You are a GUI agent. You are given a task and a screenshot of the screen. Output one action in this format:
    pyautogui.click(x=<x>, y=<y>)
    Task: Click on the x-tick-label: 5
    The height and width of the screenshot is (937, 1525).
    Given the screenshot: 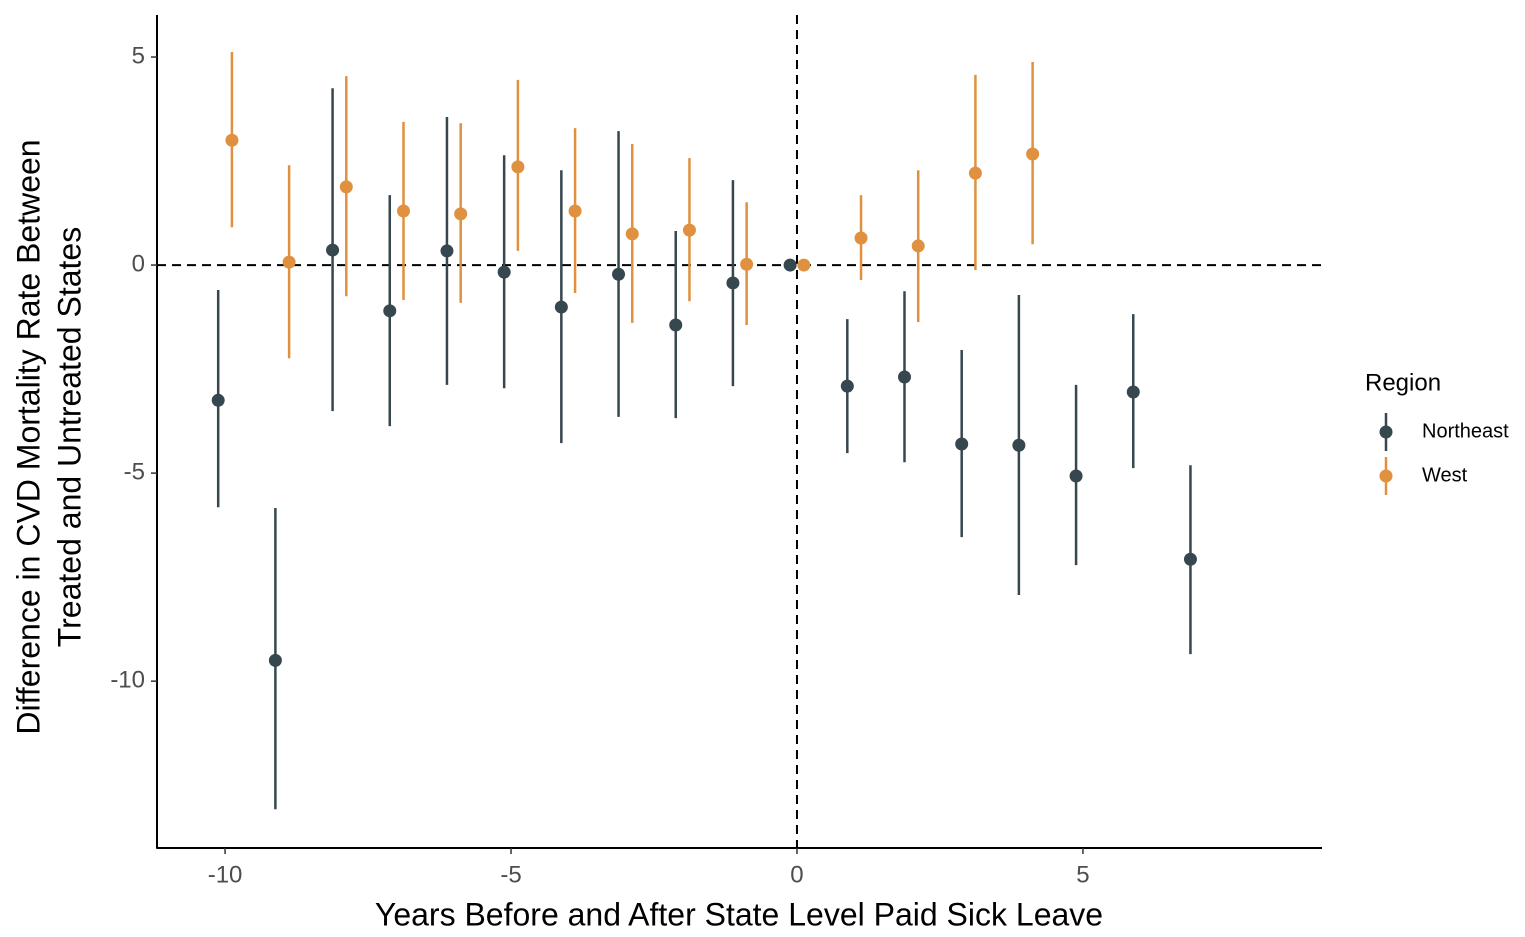 What is the action you would take?
    pyautogui.click(x=1082, y=874)
    